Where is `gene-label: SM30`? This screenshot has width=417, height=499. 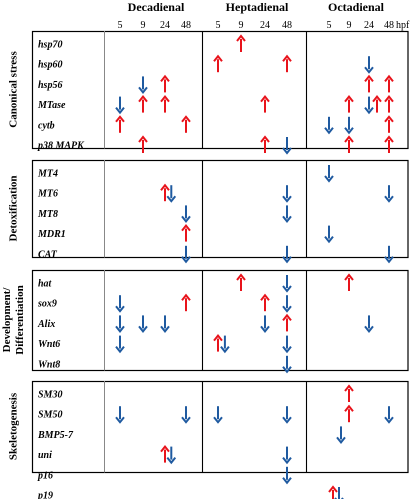
gene-label: SM30 is located at coordinates (50, 395).